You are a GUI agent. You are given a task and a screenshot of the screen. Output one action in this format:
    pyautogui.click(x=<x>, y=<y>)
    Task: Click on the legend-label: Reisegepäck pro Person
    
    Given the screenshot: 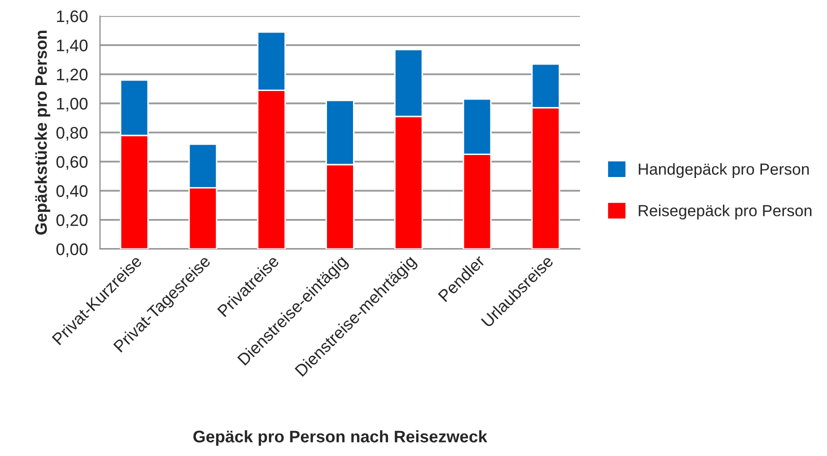 What is the action you would take?
    pyautogui.click(x=725, y=212)
    